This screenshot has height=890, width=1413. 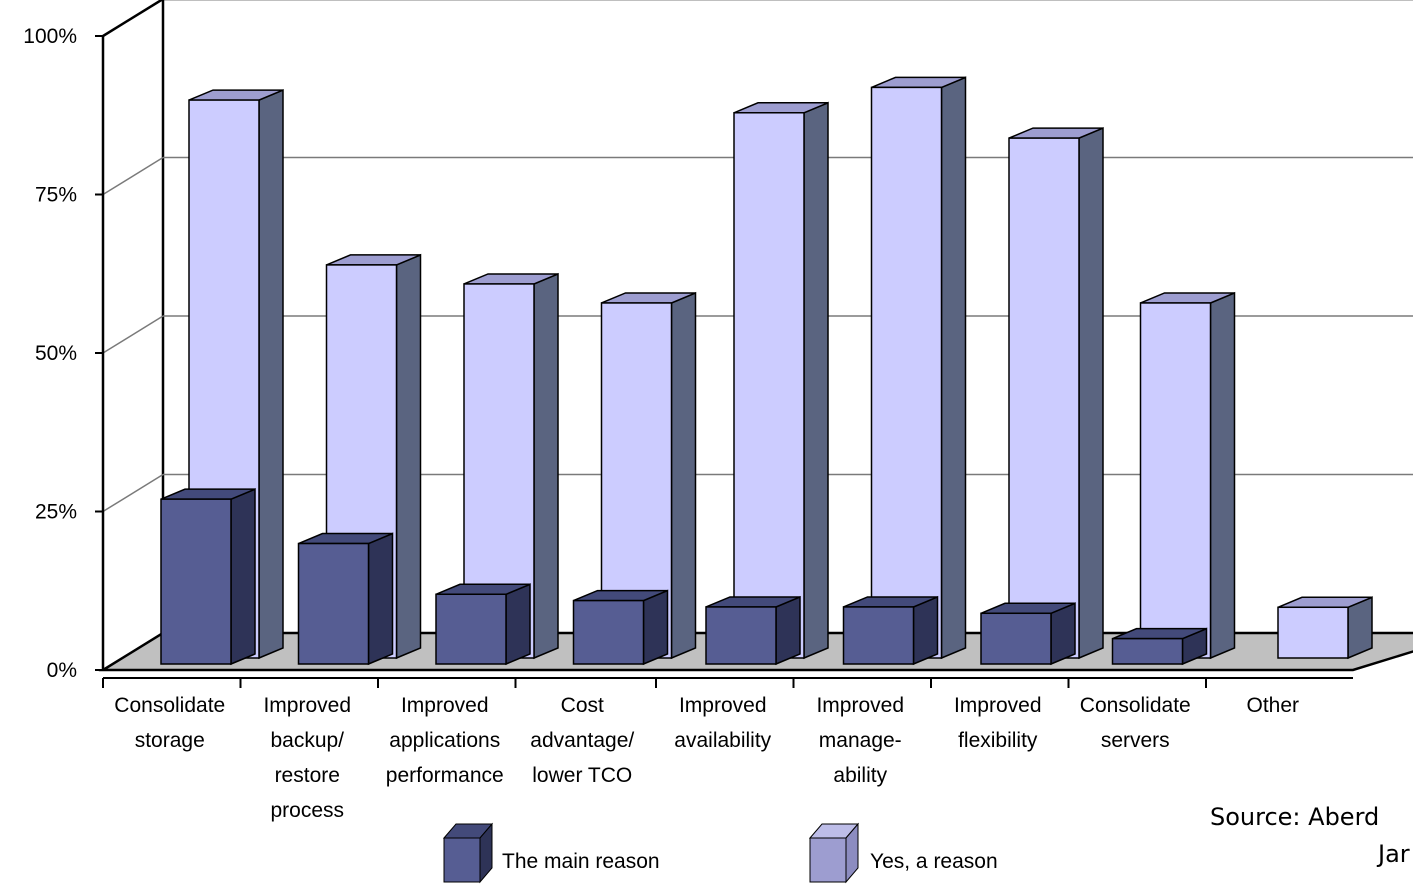 What do you see at coordinates (1393, 854) in the screenshot?
I see `source-line-2: Jar` at bounding box center [1393, 854].